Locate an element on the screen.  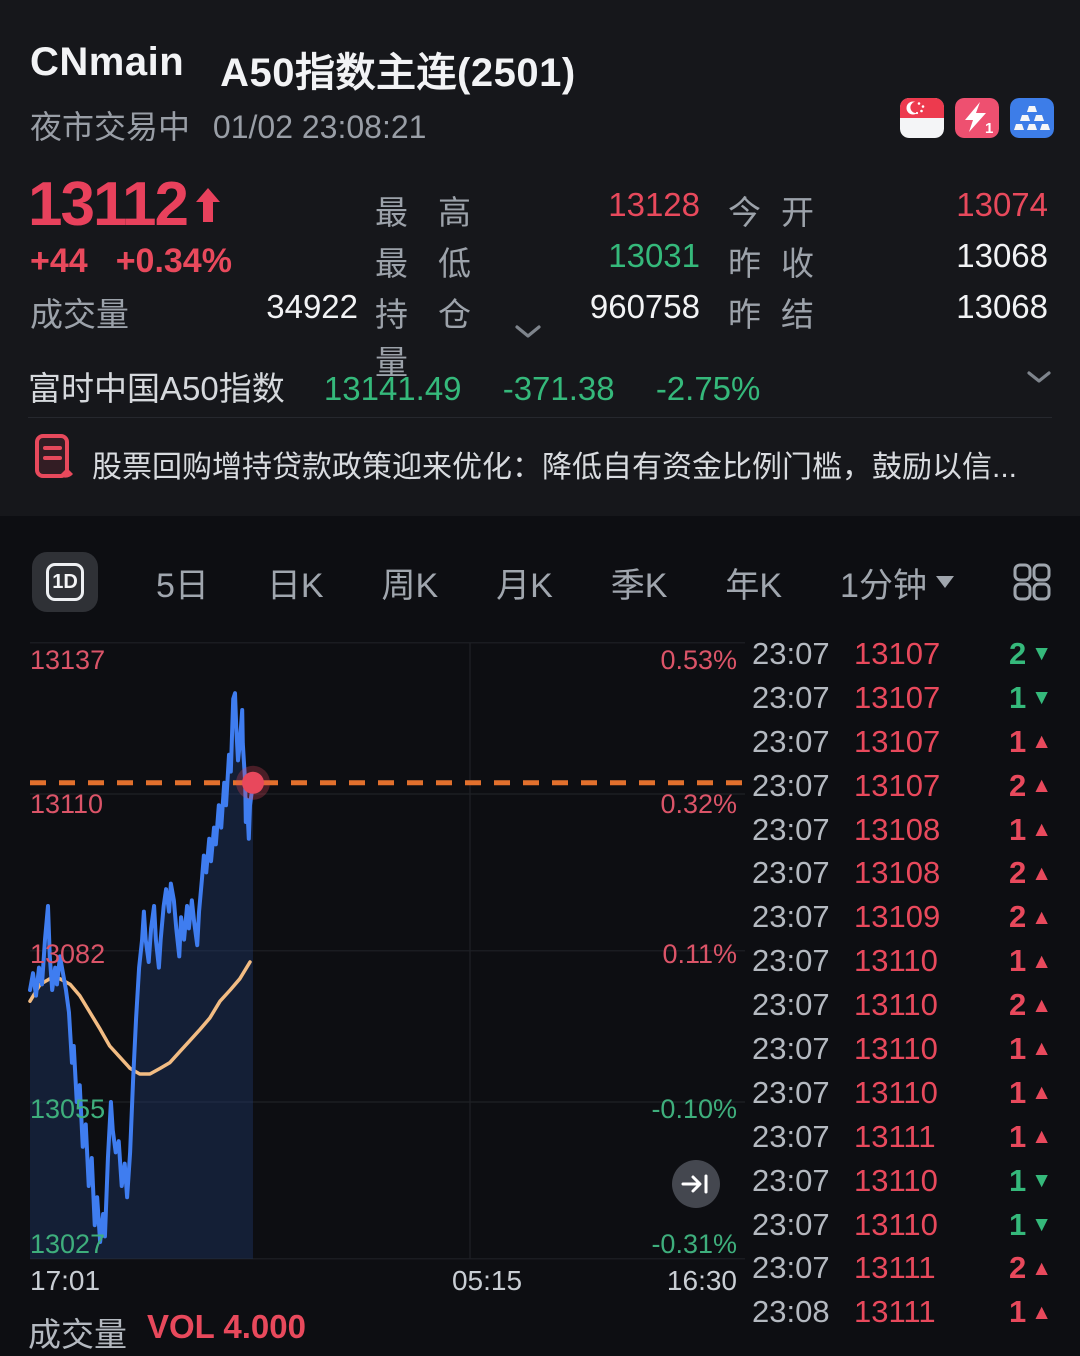
tape-row: 23:08 13111 1 ▲ is located at coordinates (902, 1312).